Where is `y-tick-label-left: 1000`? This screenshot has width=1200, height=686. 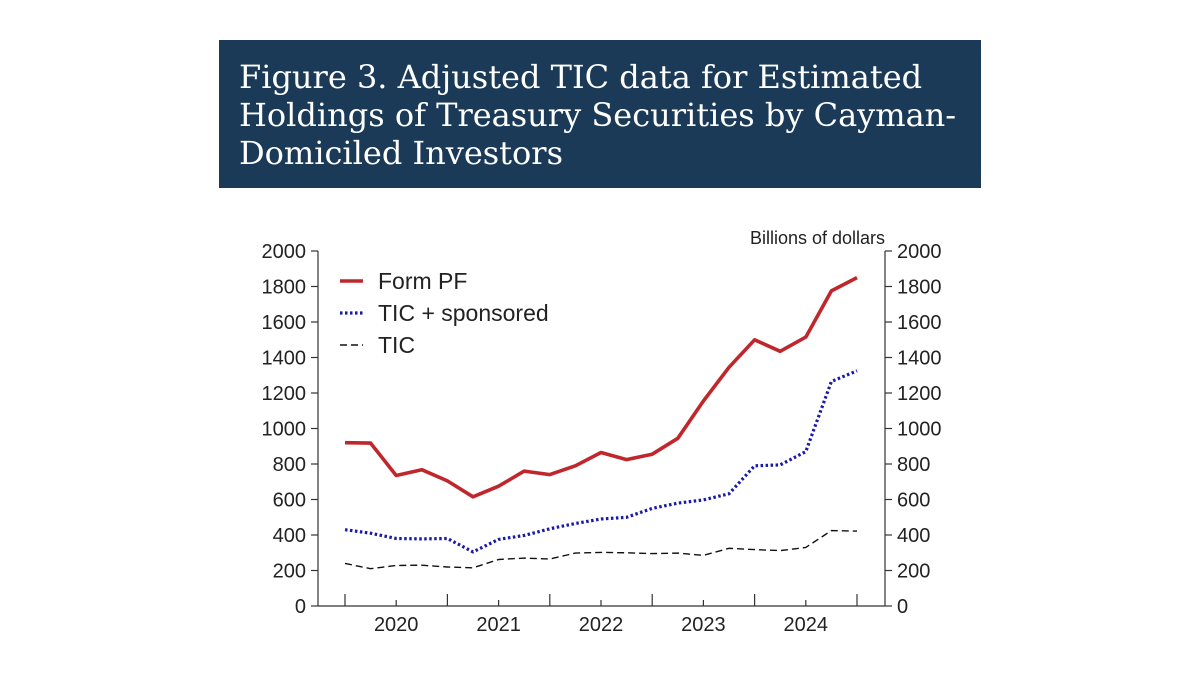
y-tick-label-left: 1000 is located at coordinates (284, 430).